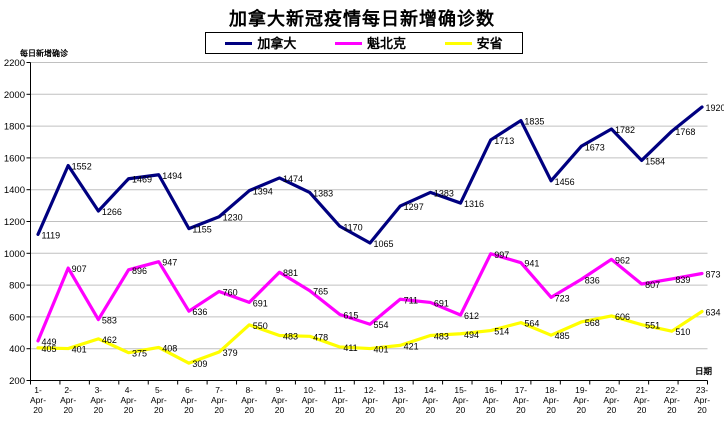 The width and height of the screenshot is (724, 424). What do you see at coordinates (474, 204) in the screenshot?
I see `data-label-canada: 1316` at bounding box center [474, 204].